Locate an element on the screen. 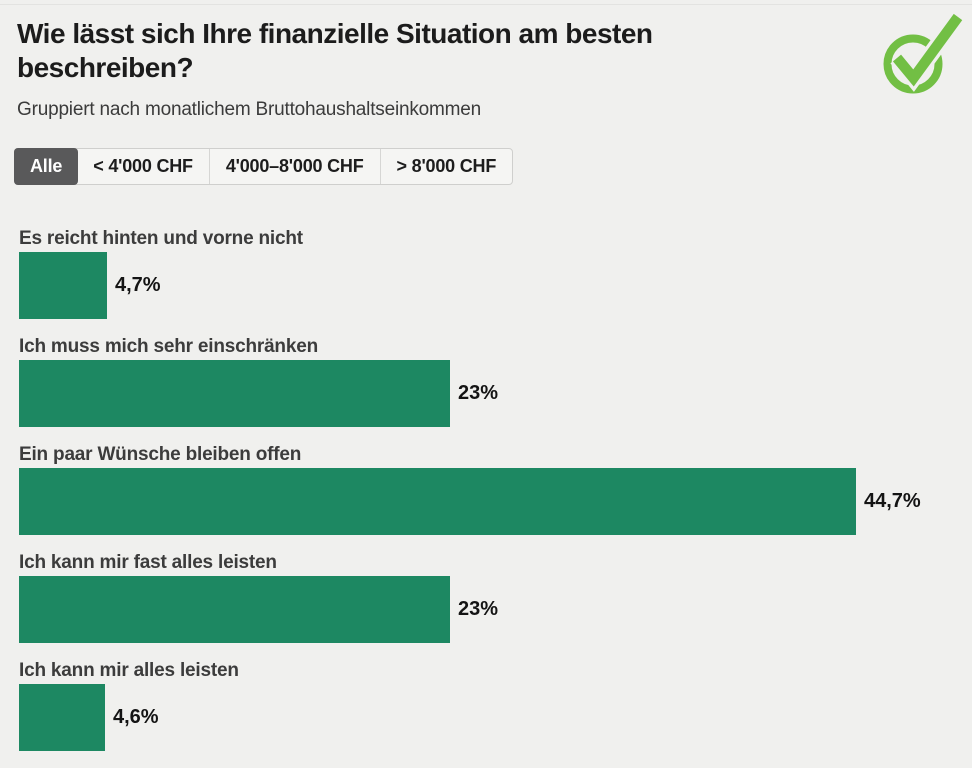 The image size is (972, 768). chart-row: Ich kann mir alles leisten 4,6% is located at coordinates (495, 705).